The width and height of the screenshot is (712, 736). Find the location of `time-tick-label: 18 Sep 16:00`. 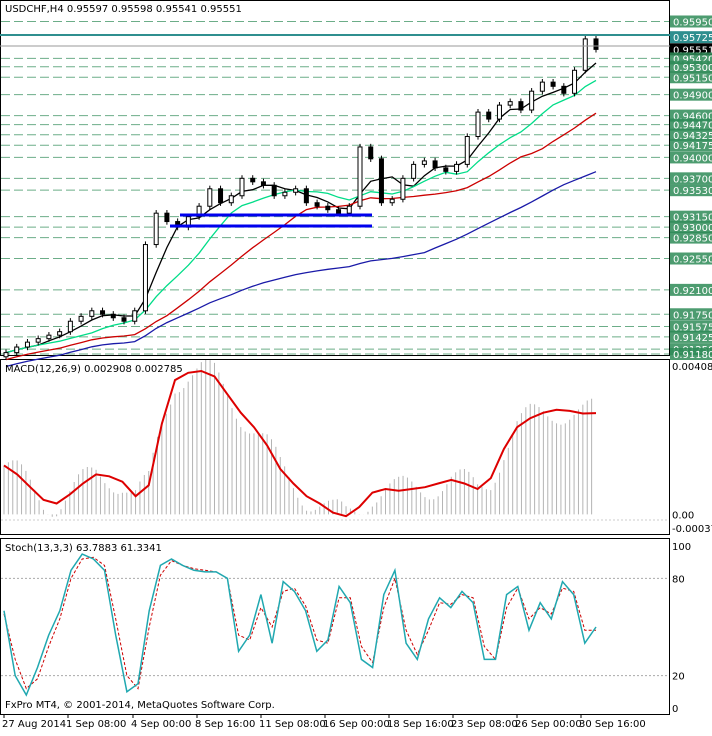

time-tick-label: 18 Sep 16:00 is located at coordinates (420, 724).